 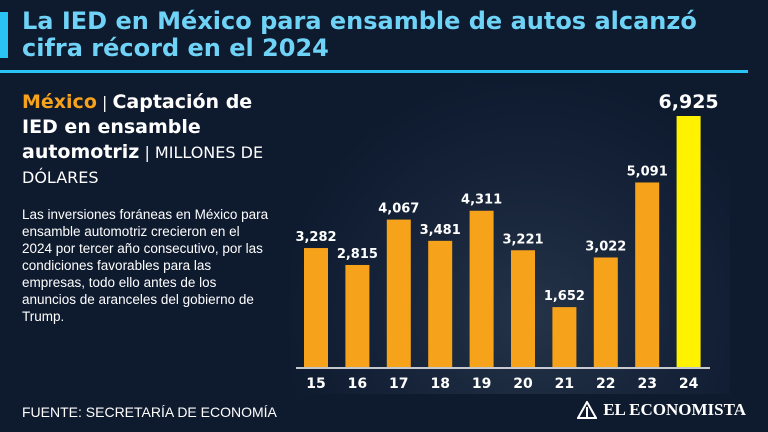 I want to click on data-label-16: 2,815, so click(x=357, y=254).